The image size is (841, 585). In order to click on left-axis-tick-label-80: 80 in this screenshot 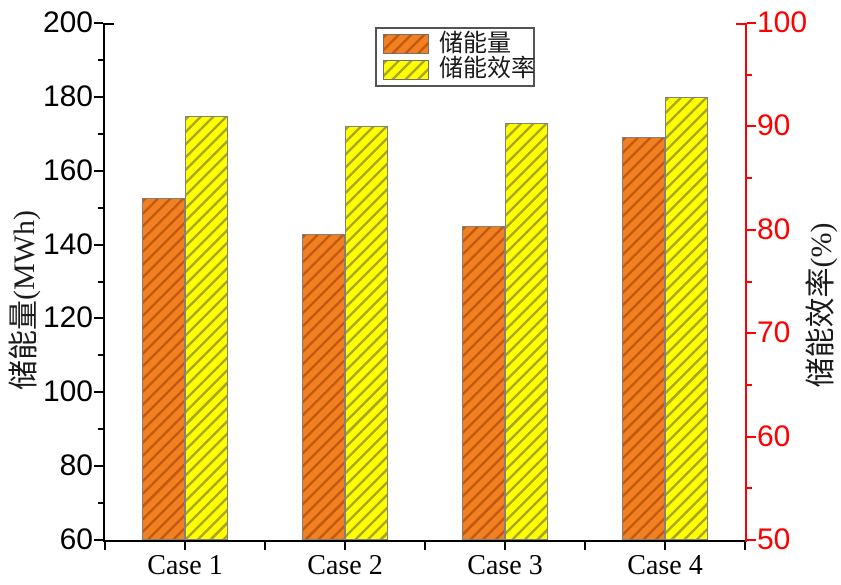, I will do `click(76, 466)`.